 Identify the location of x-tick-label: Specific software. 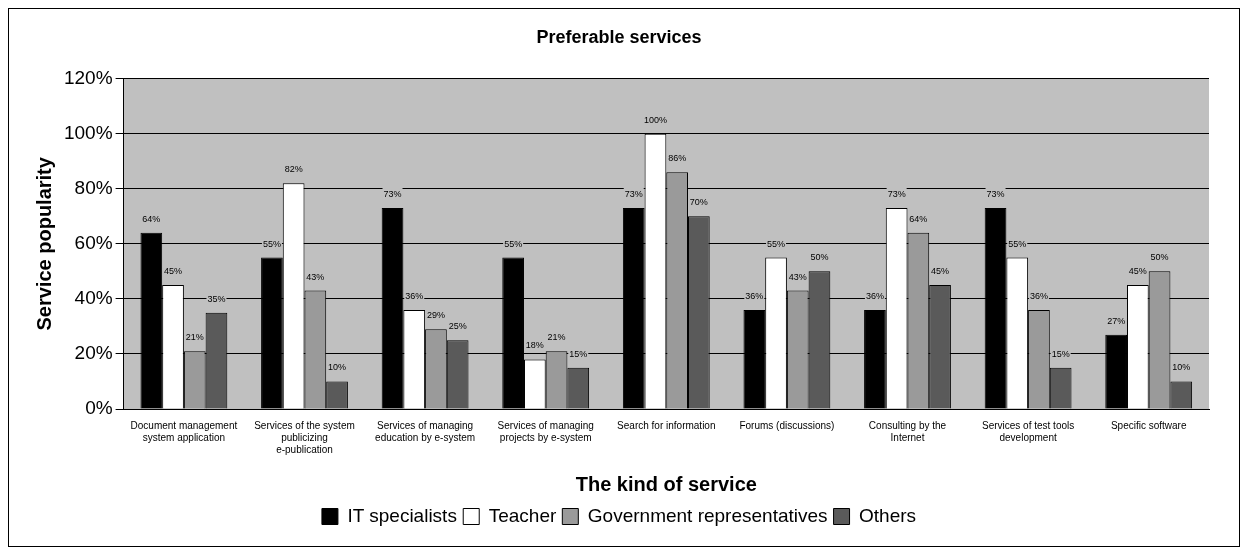
(1148, 425).